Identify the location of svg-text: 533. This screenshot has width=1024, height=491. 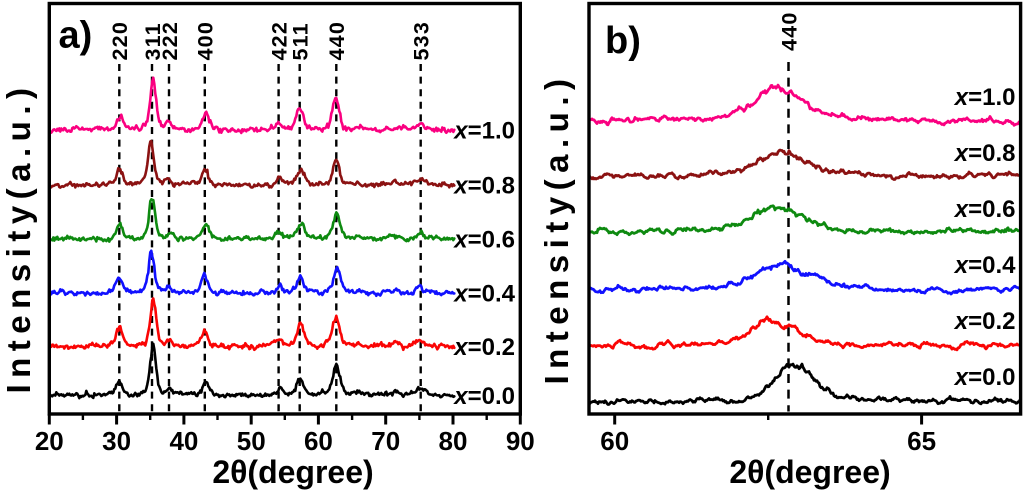
(422, 40).